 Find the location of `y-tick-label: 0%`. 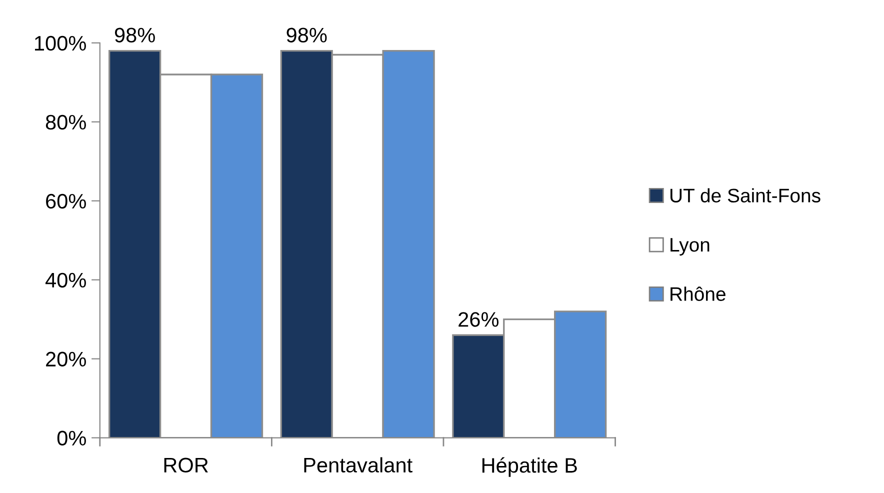

y-tick-label: 0% is located at coordinates (71, 438).